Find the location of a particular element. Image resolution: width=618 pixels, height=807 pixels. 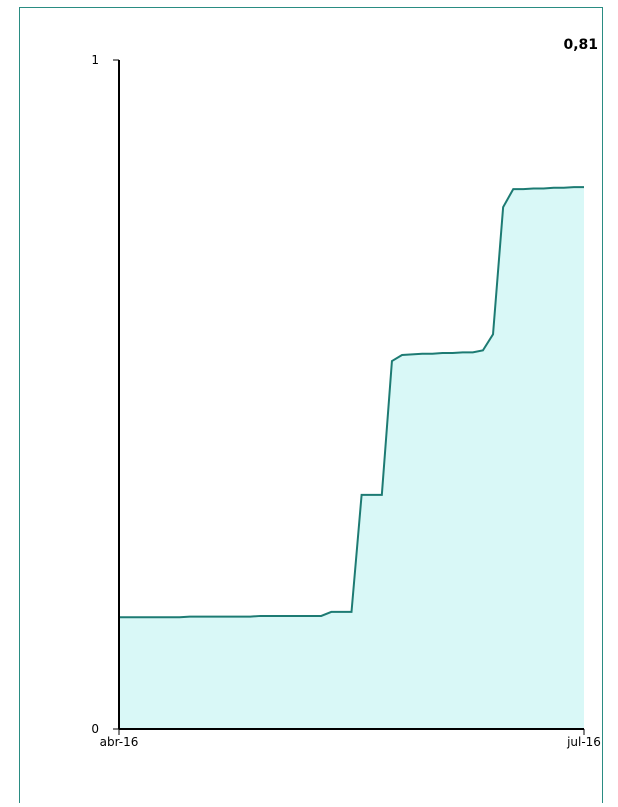

y-tick-label: 0 is located at coordinates (95, 729).